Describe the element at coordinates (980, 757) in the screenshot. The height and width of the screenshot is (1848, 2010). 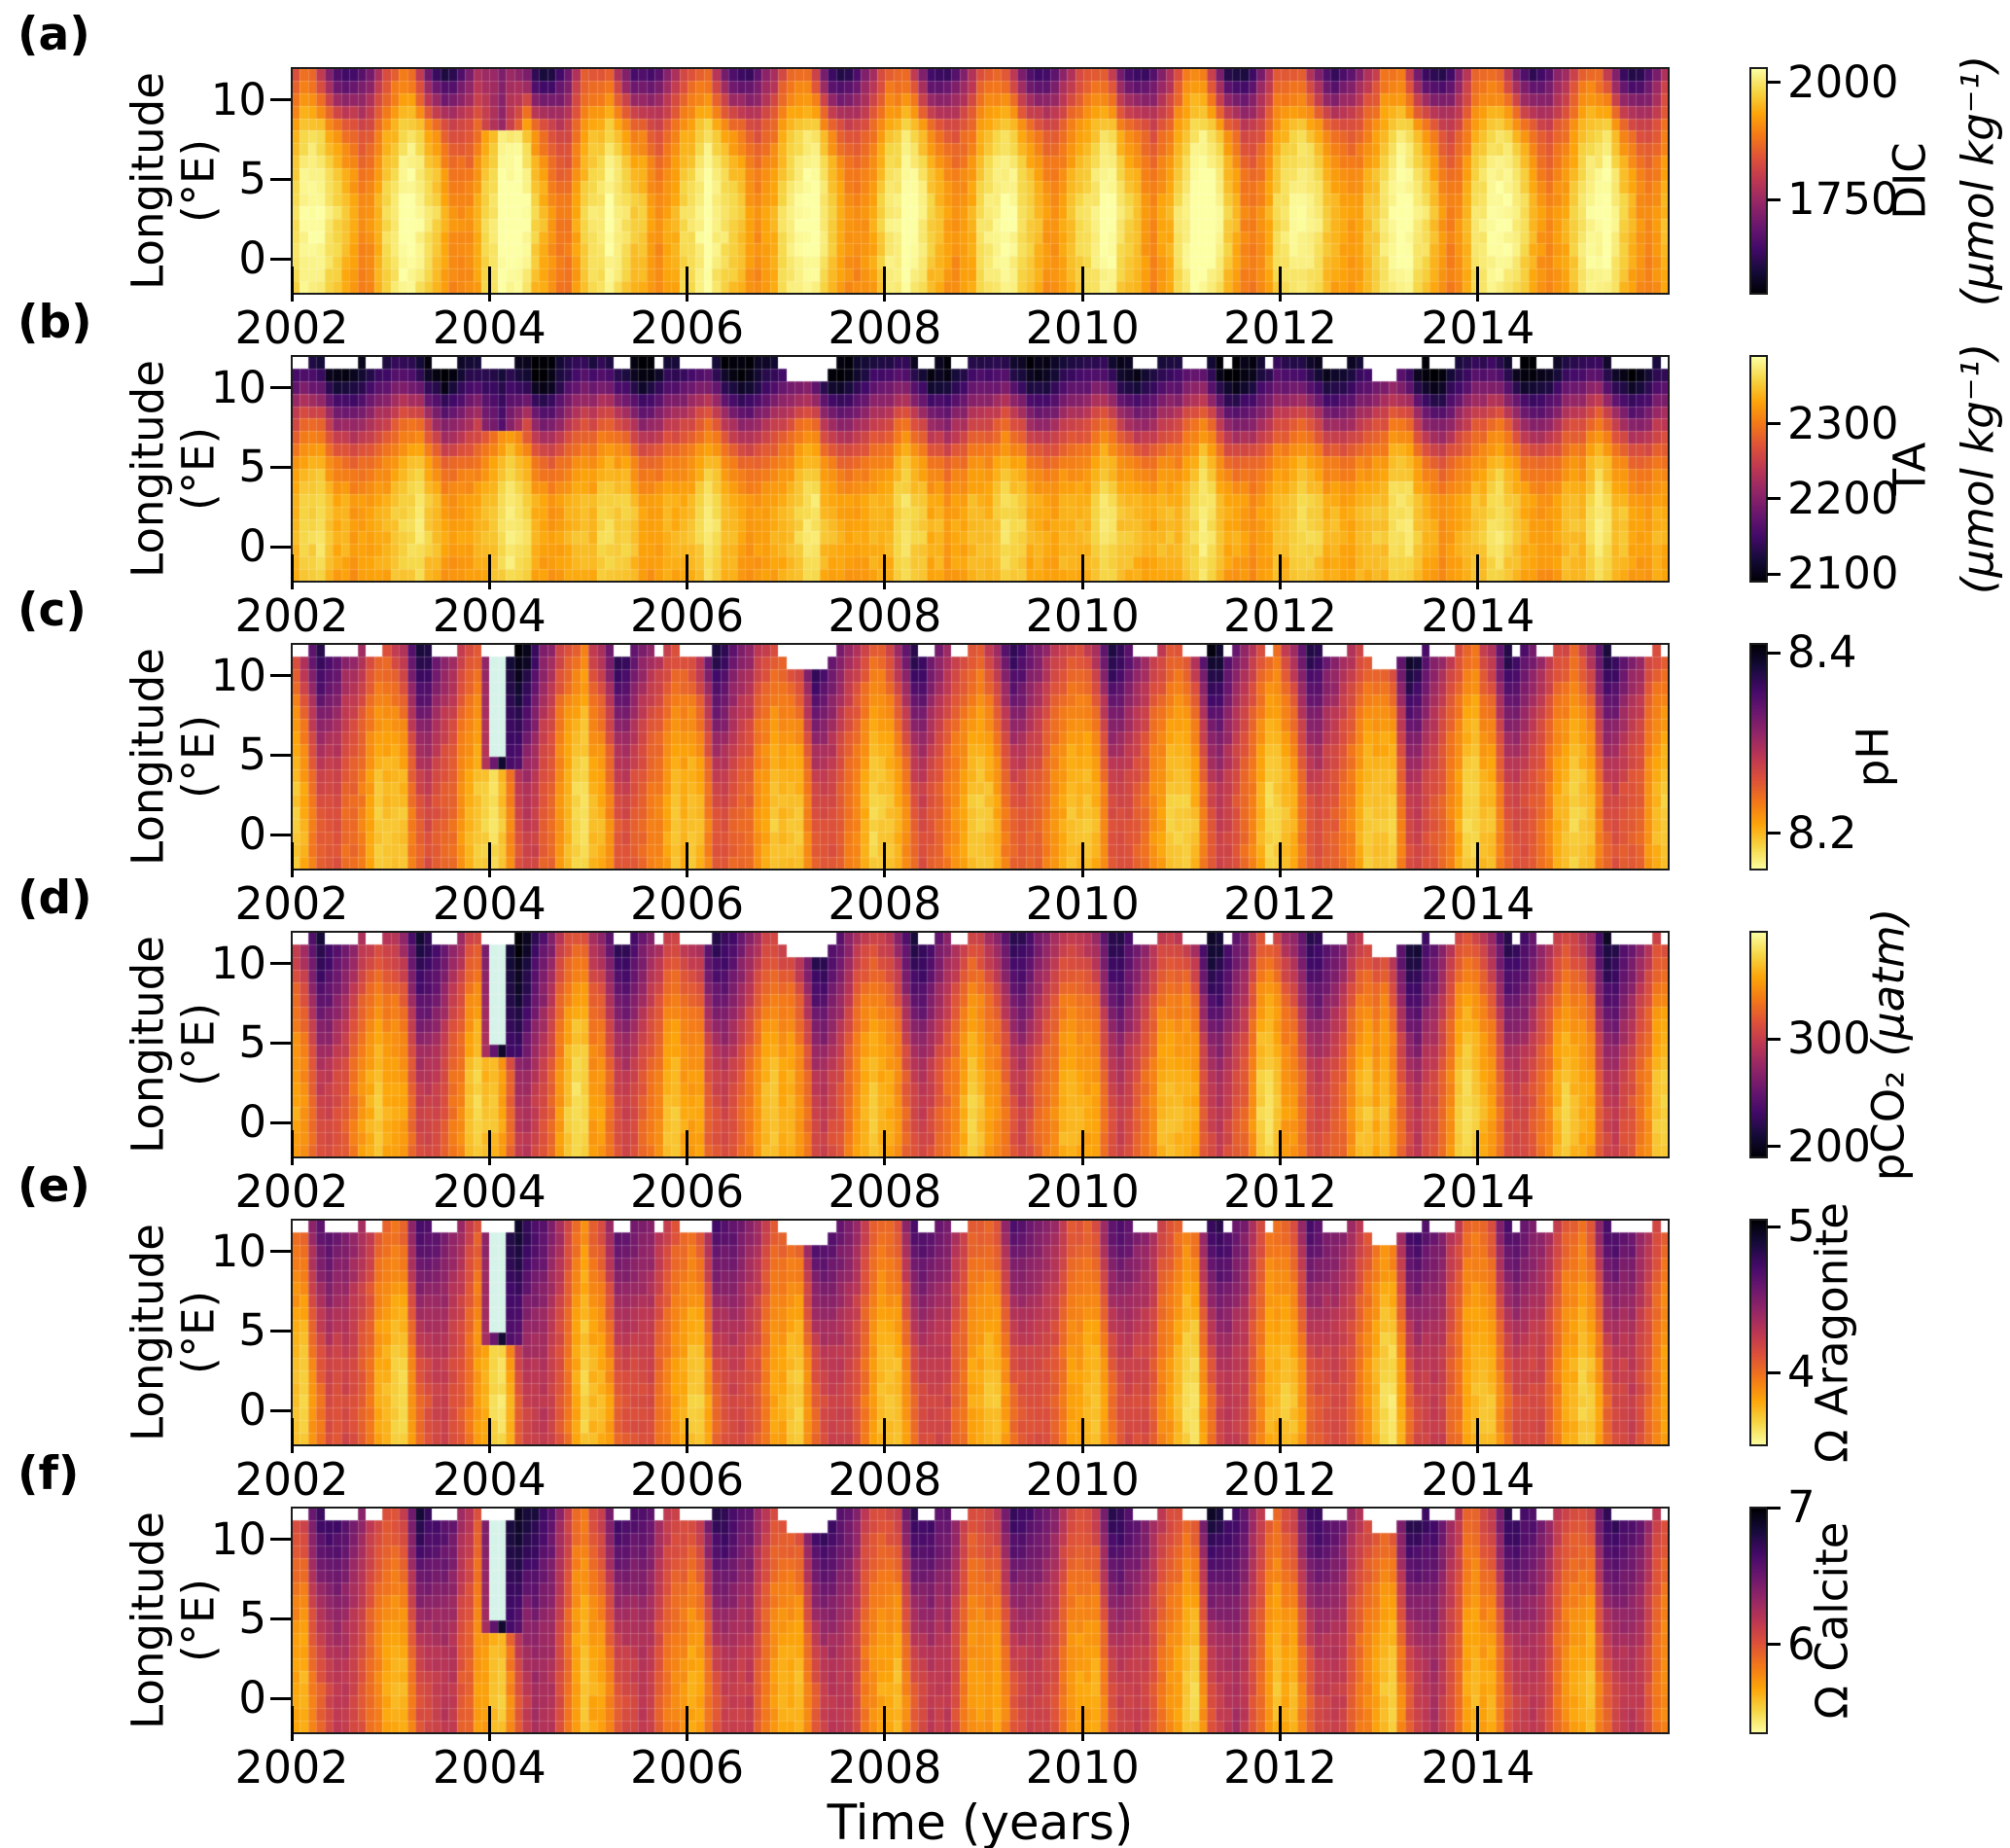
I see `heatmap-c-ph` at that location.